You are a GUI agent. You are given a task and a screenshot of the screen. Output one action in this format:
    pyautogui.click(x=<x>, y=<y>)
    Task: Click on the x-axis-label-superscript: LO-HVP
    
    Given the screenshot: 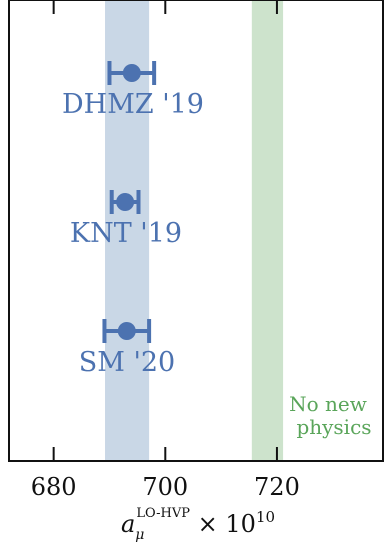 What is the action you would take?
    pyautogui.click(x=163, y=513)
    